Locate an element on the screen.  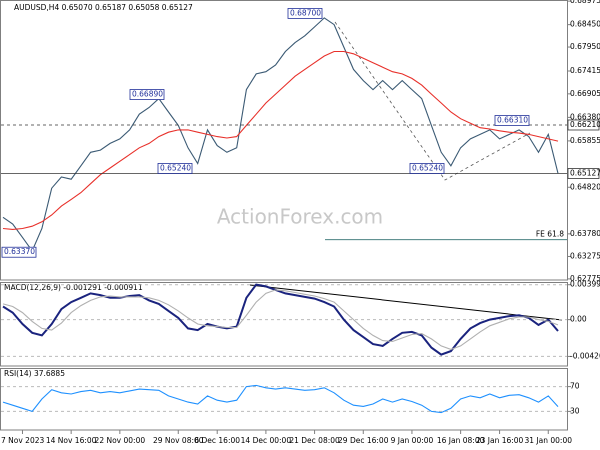
x-tick-label: 22 Nov 00:00 is located at coordinates (120, 440).